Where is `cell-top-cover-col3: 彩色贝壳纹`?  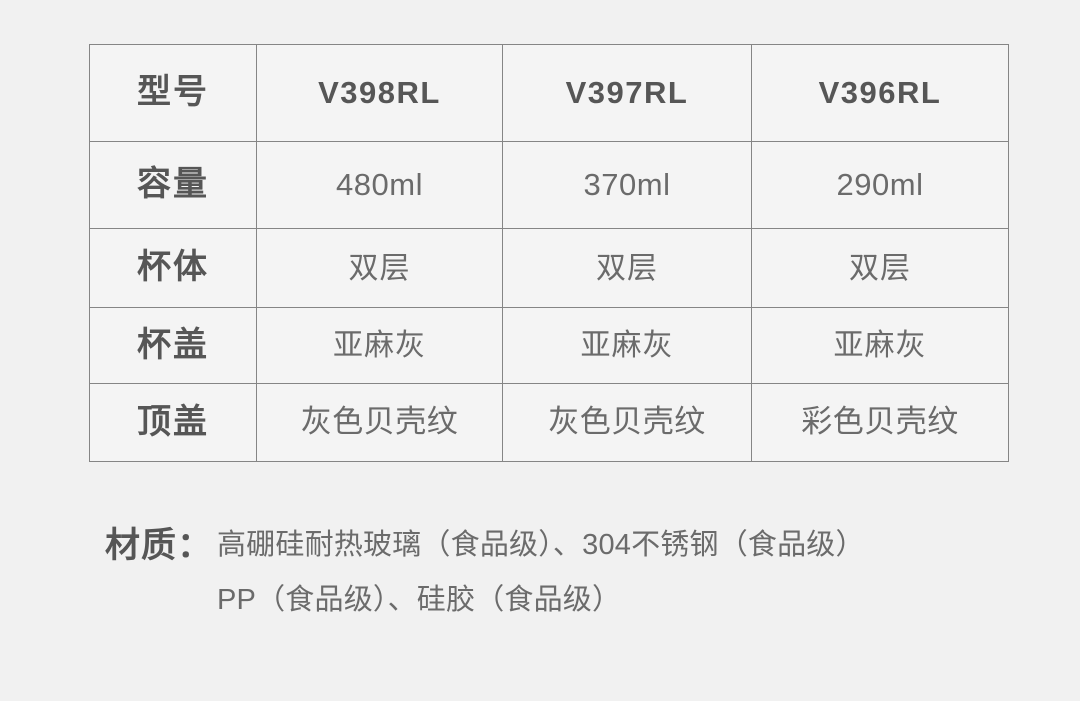 cell-top-cover-col3: 彩色贝壳纹 is located at coordinates (880, 422).